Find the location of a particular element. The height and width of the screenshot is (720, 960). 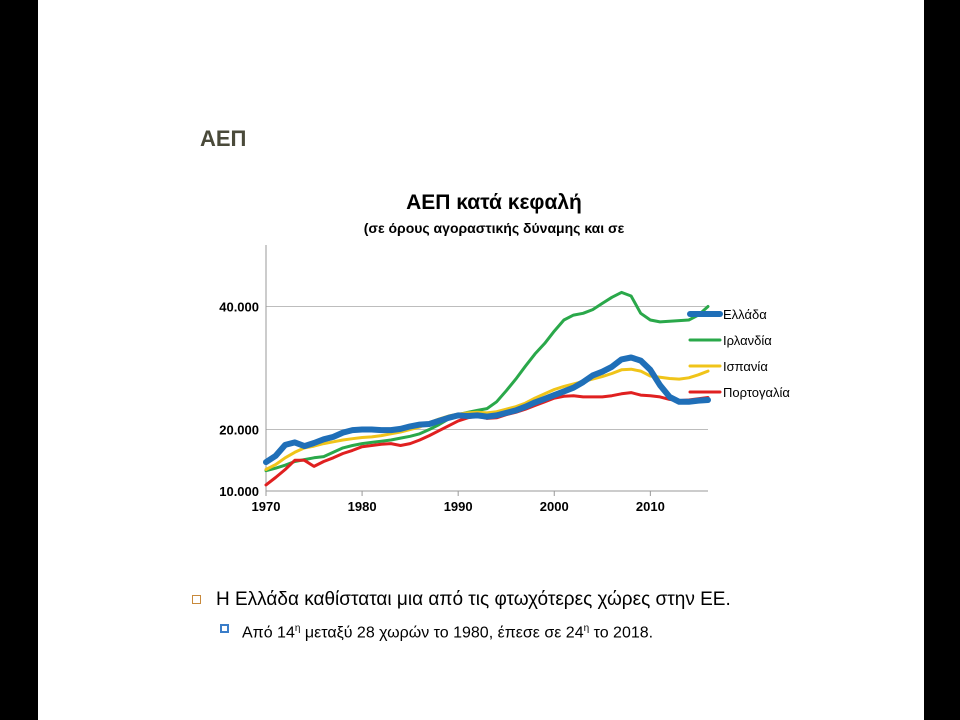

x-tick-label: 1990 is located at coordinates (458, 506).